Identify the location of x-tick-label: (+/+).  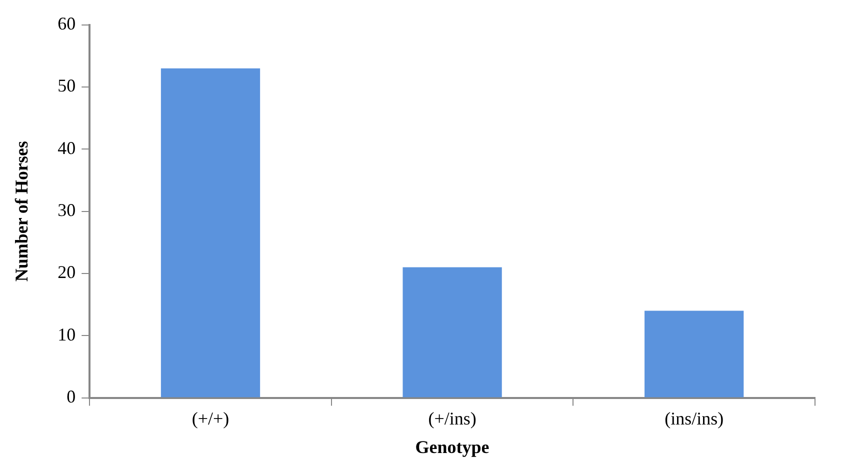
(211, 418).